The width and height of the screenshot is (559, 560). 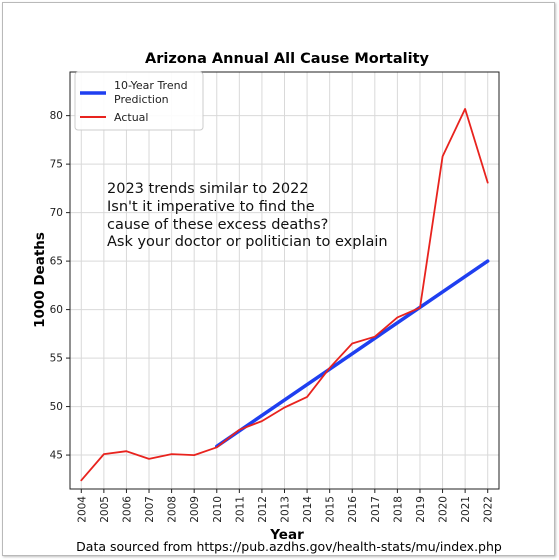 What do you see at coordinates (263, 509) in the screenshot?
I see `x-tick-label: 2012` at bounding box center [263, 509].